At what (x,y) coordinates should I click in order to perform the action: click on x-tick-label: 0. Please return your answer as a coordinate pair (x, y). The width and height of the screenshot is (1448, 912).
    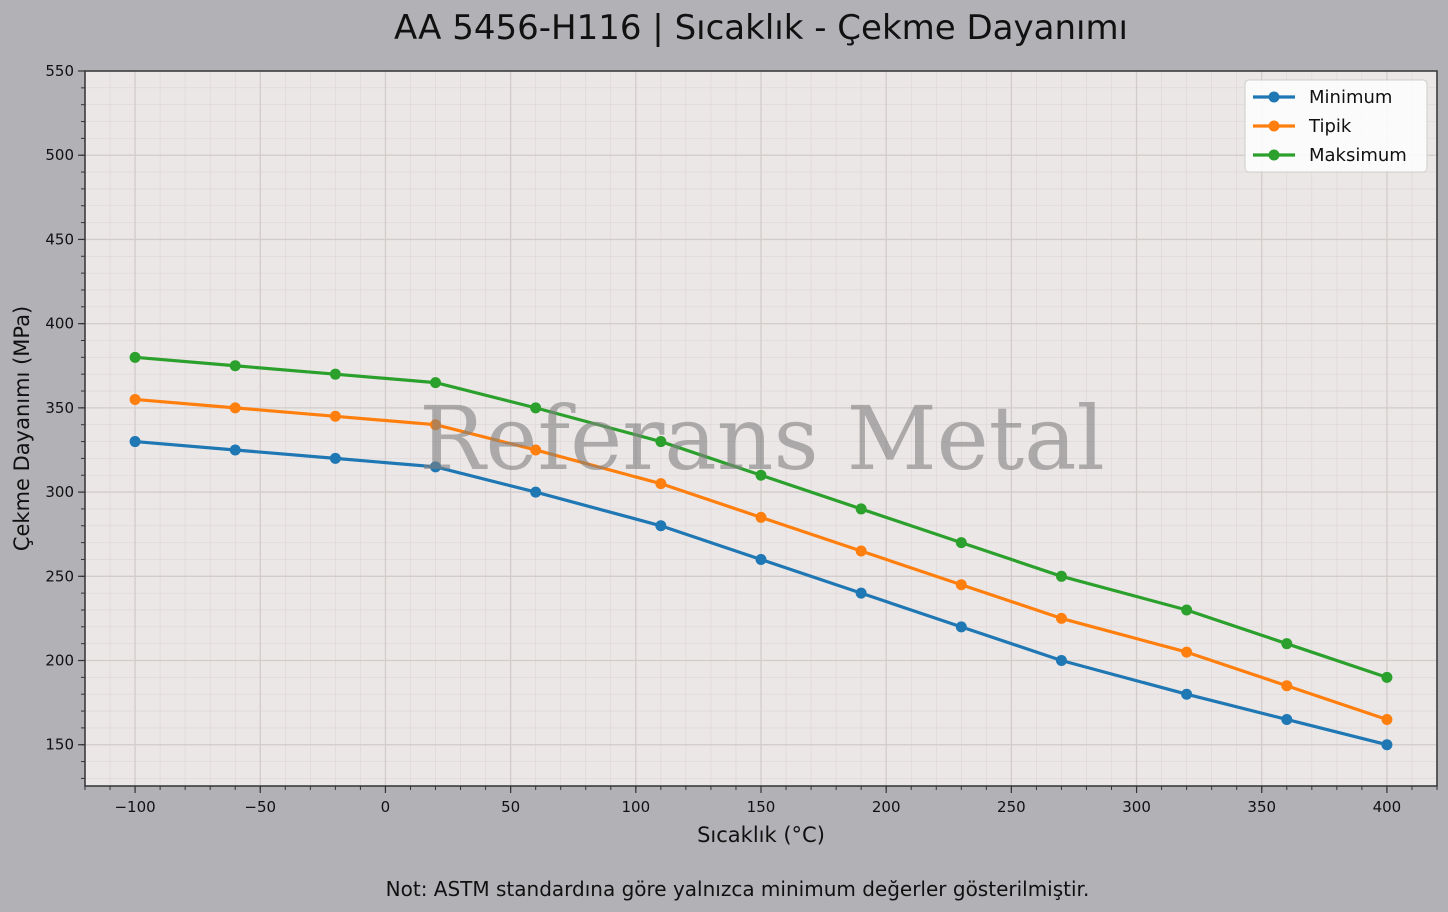
    Looking at the image, I should click on (386, 807).